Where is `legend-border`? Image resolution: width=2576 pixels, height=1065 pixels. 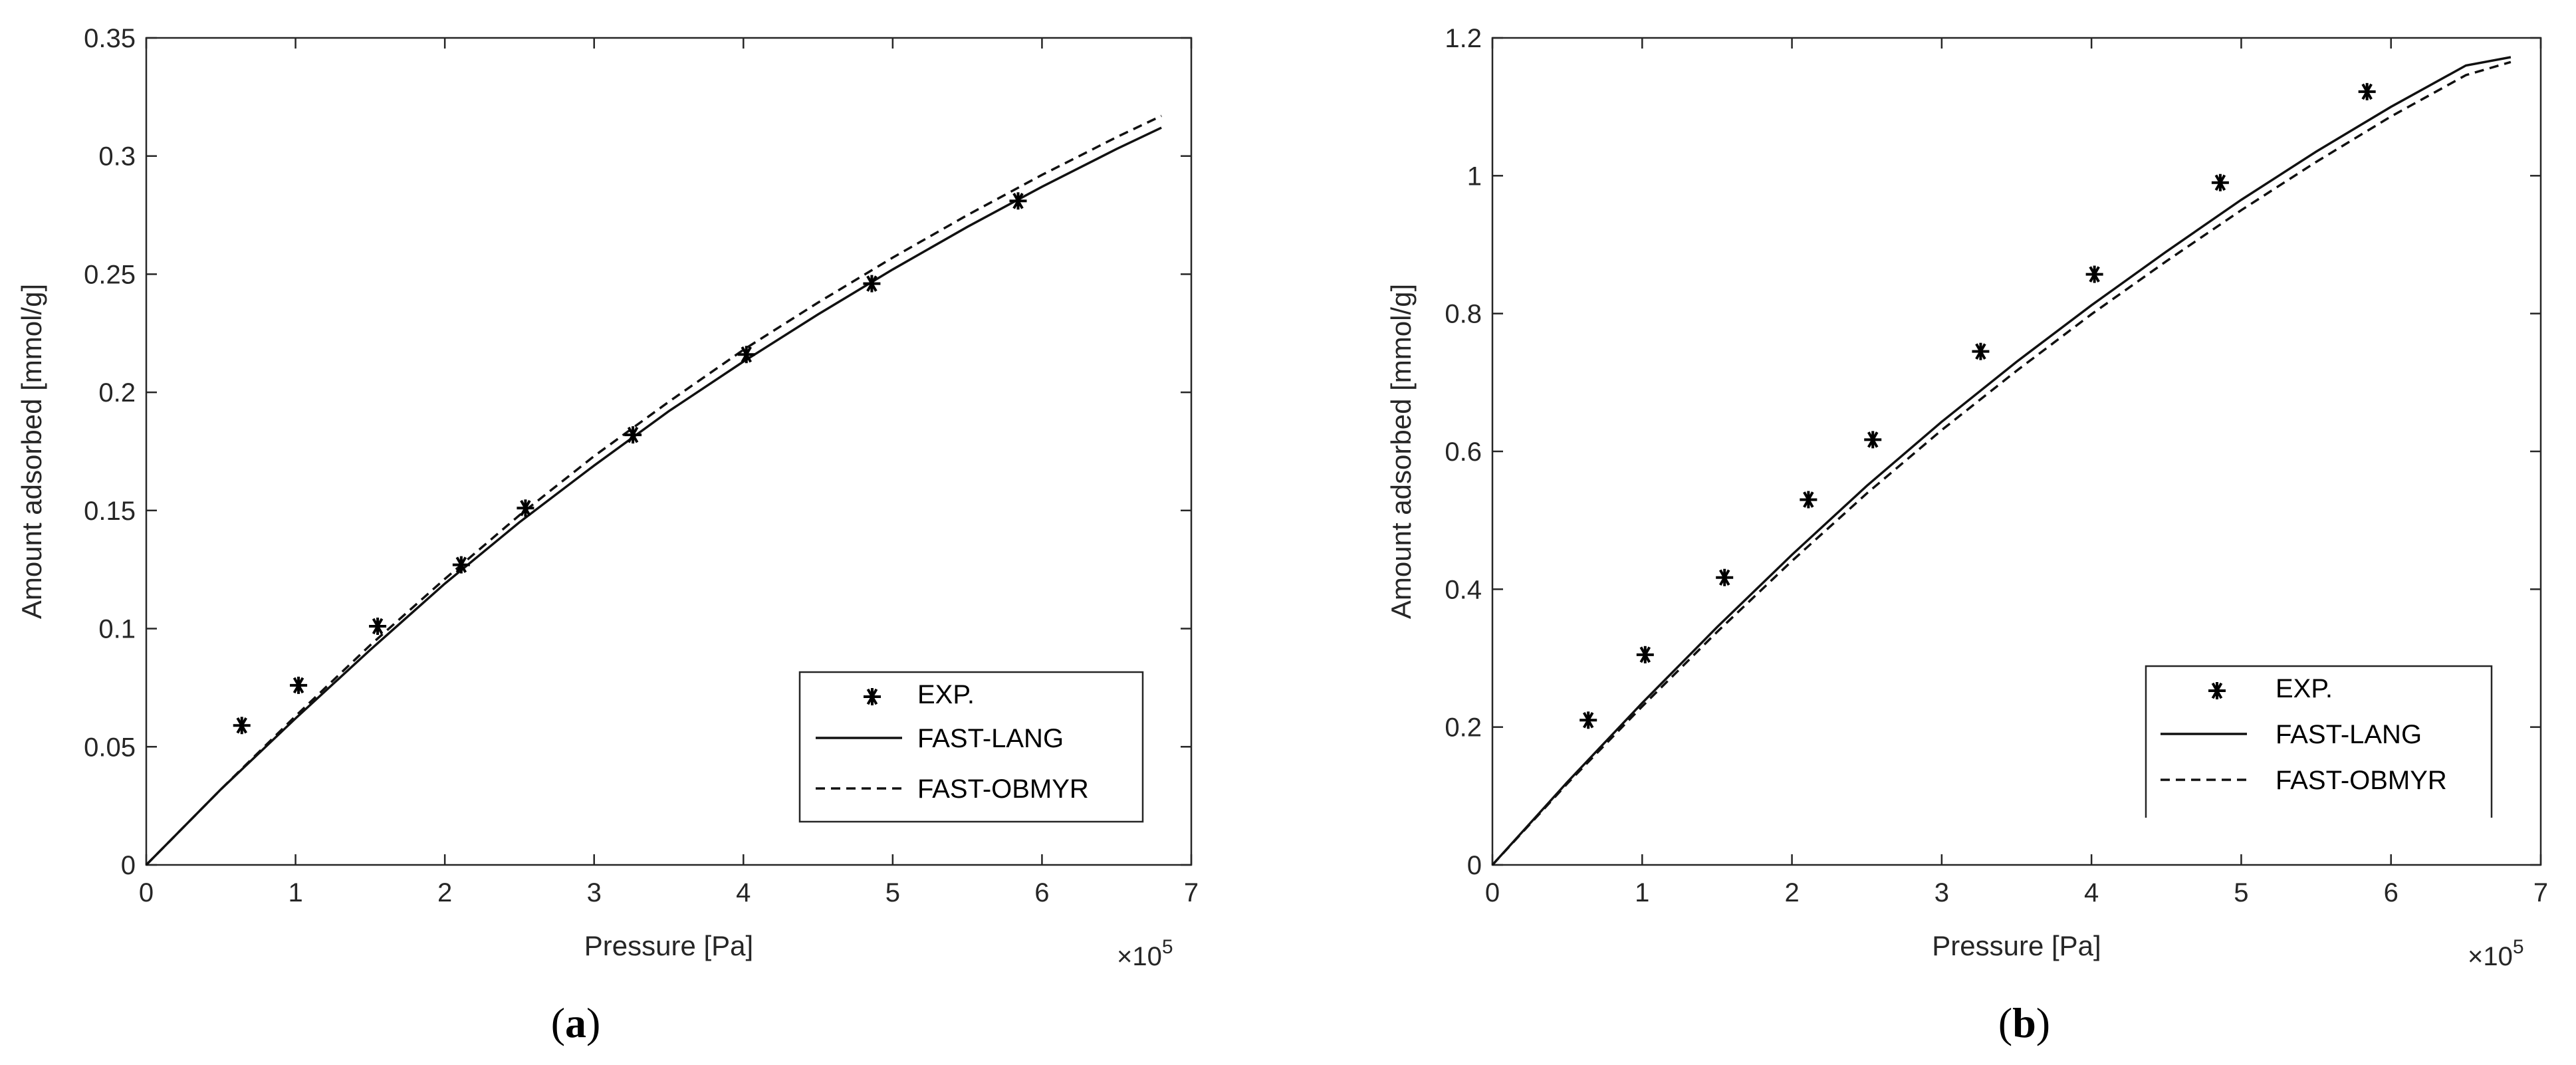
legend-border is located at coordinates (2319, 741).